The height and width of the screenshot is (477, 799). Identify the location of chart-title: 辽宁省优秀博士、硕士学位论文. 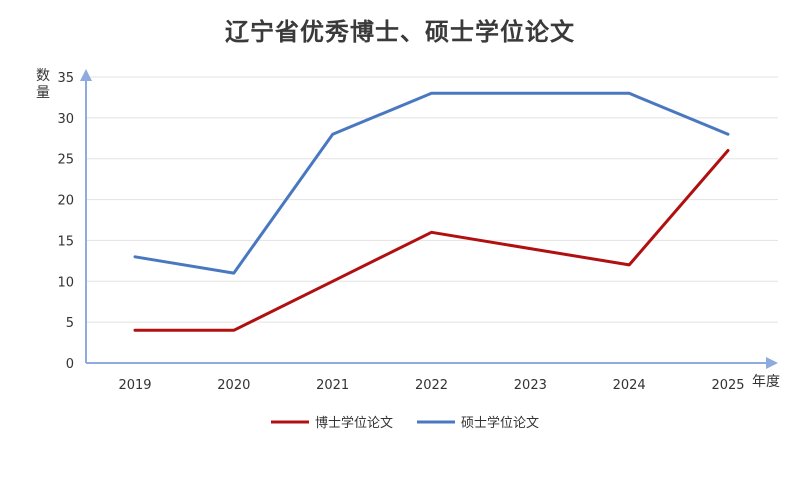
(400, 31).